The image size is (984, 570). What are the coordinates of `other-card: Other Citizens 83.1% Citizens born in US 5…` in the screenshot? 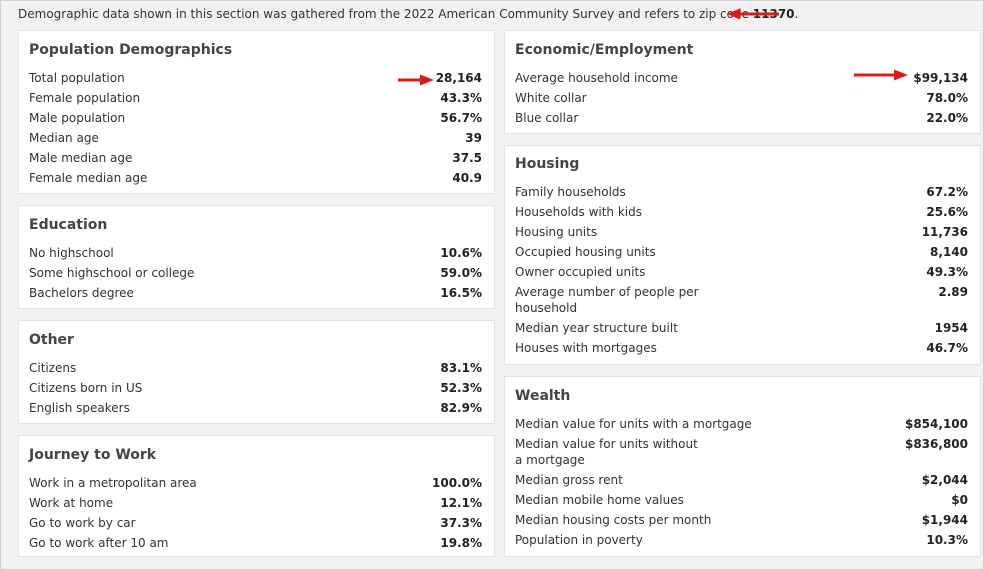 It's located at (256, 372).